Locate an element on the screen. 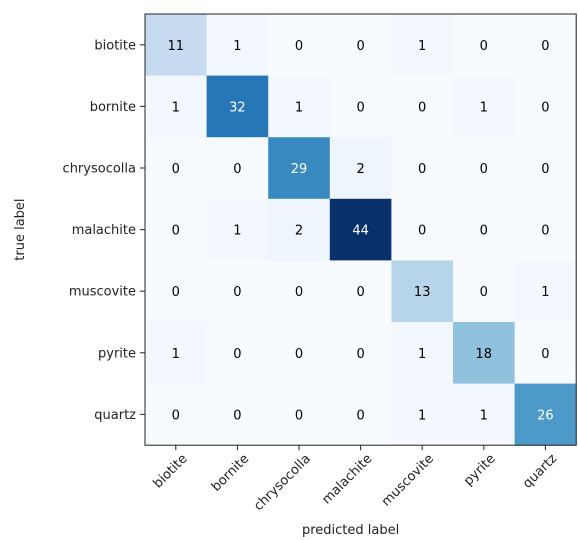 The width and height of the screenshot is (578, 540). heatmap-cell-quartz-pyrite is located at coordinates (484, 414).